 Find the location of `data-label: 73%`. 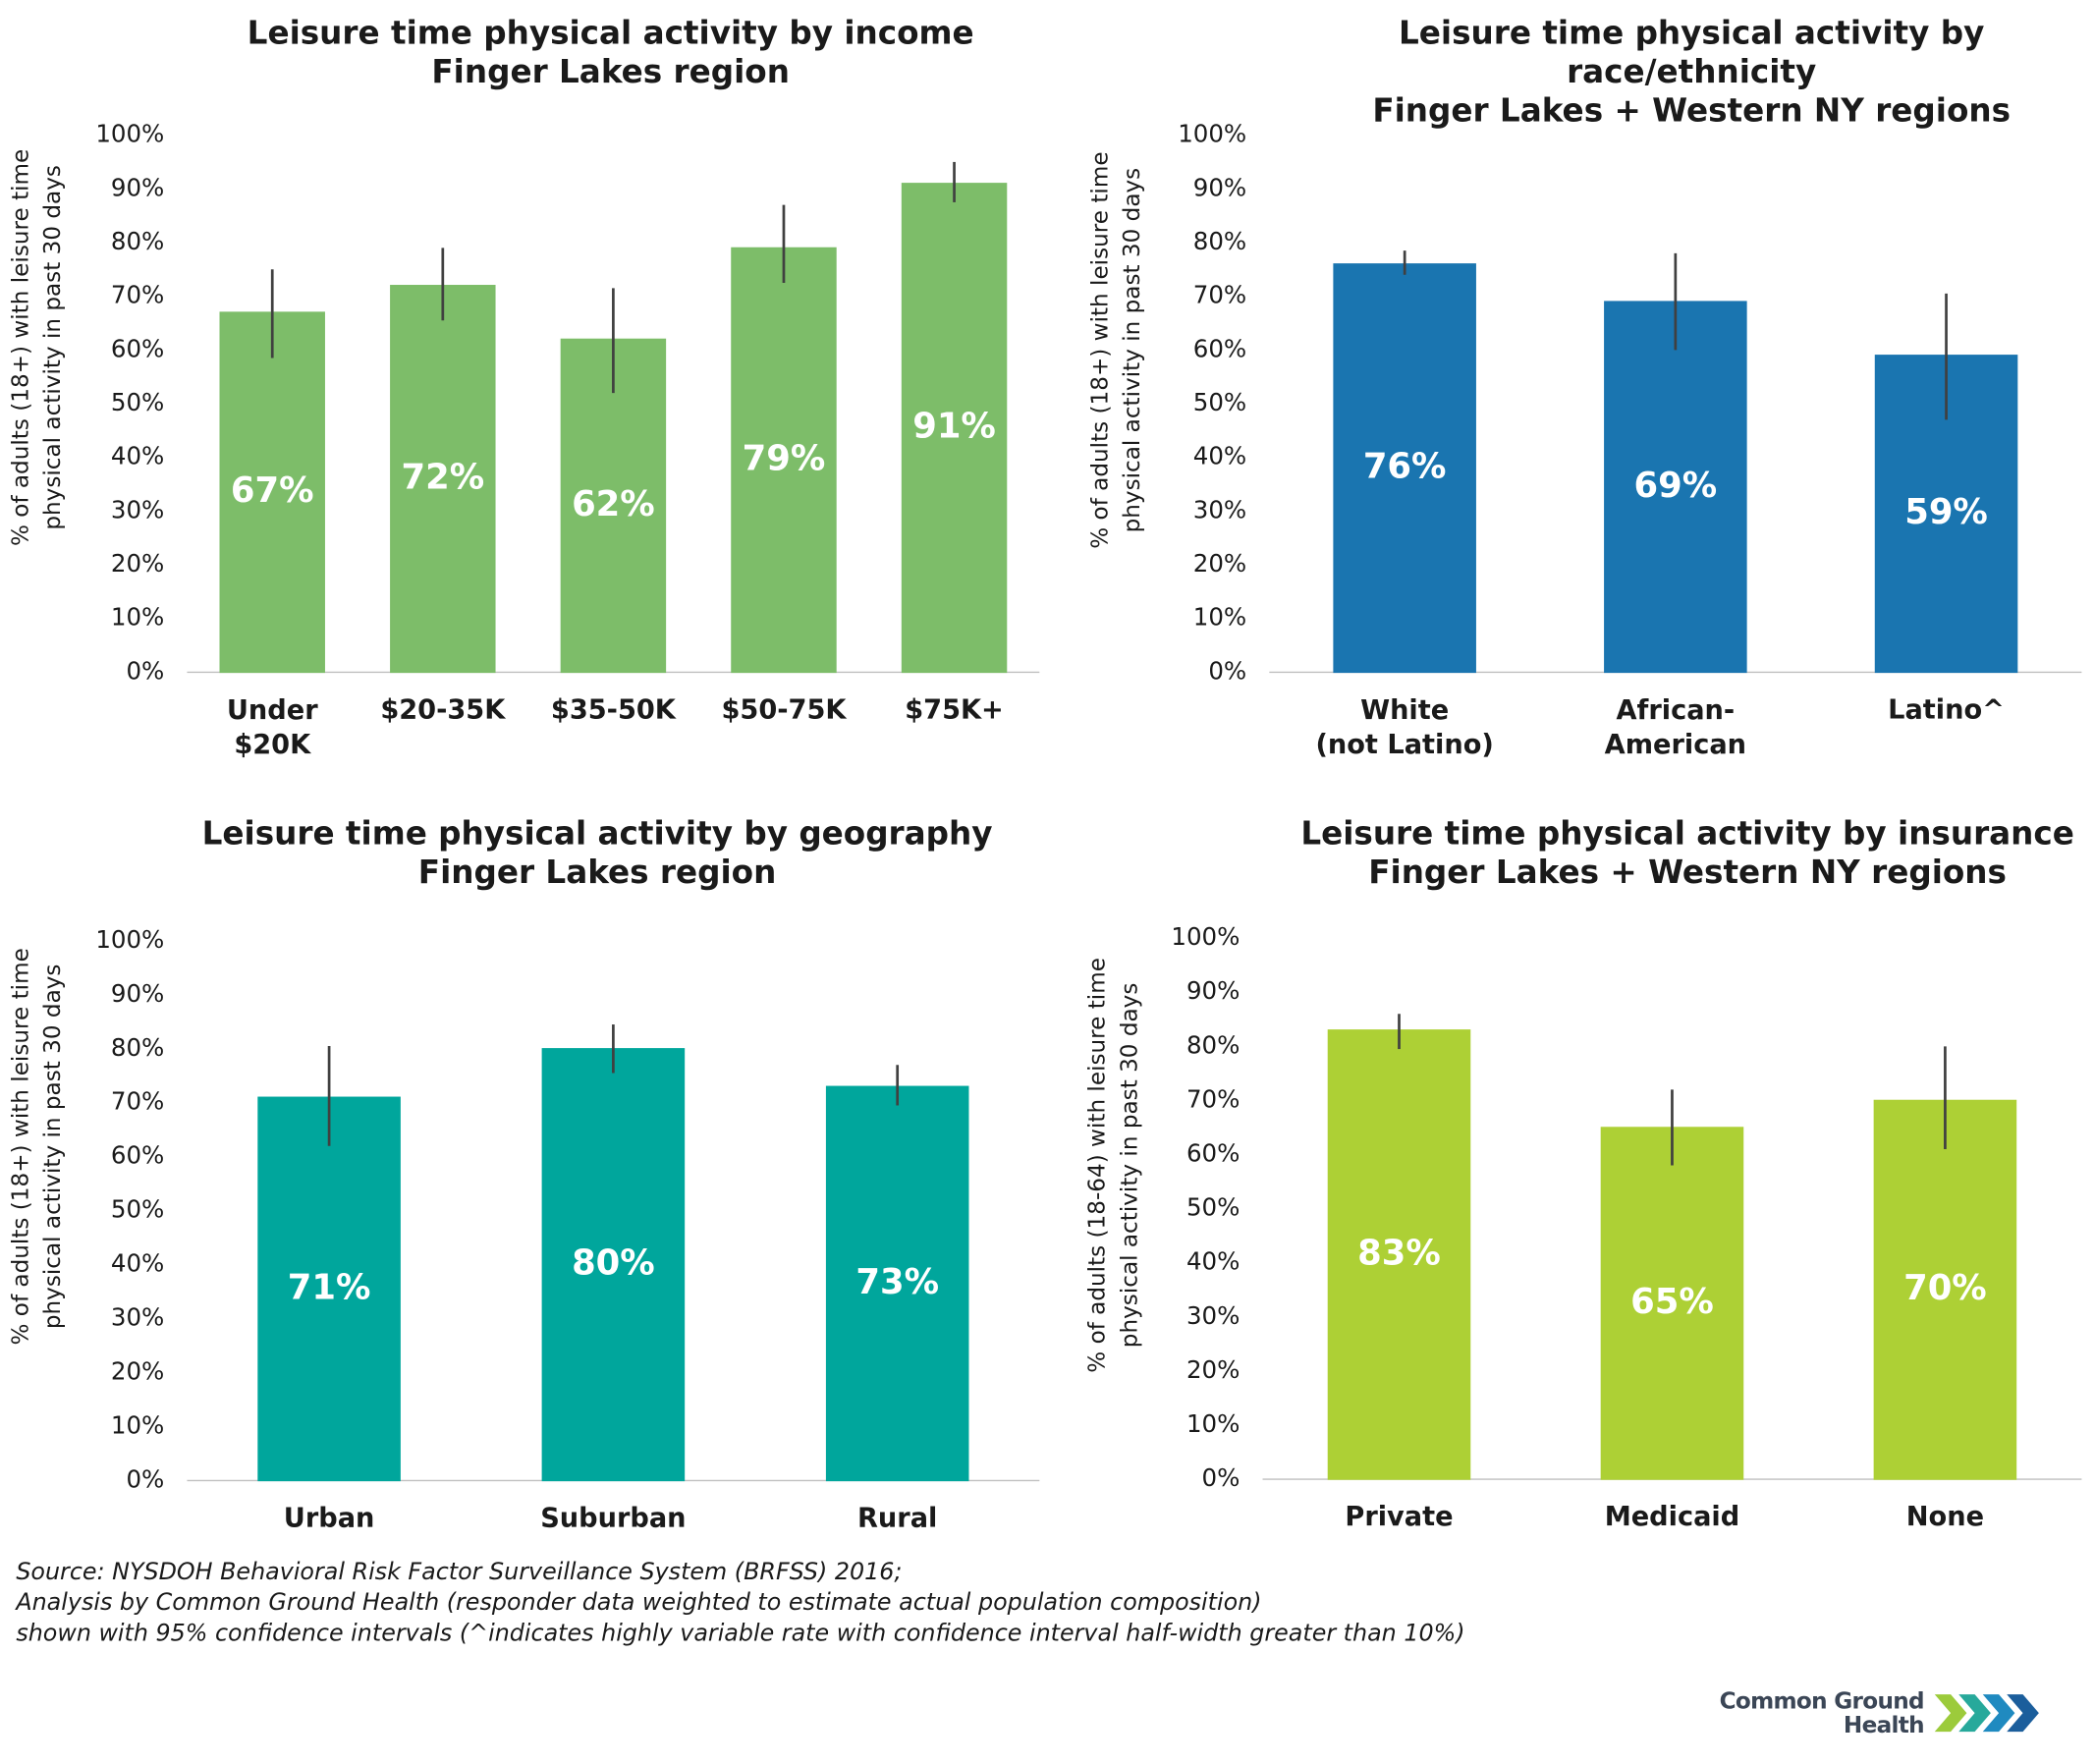

data-label: 73% is located at coordinates (897, 1282).